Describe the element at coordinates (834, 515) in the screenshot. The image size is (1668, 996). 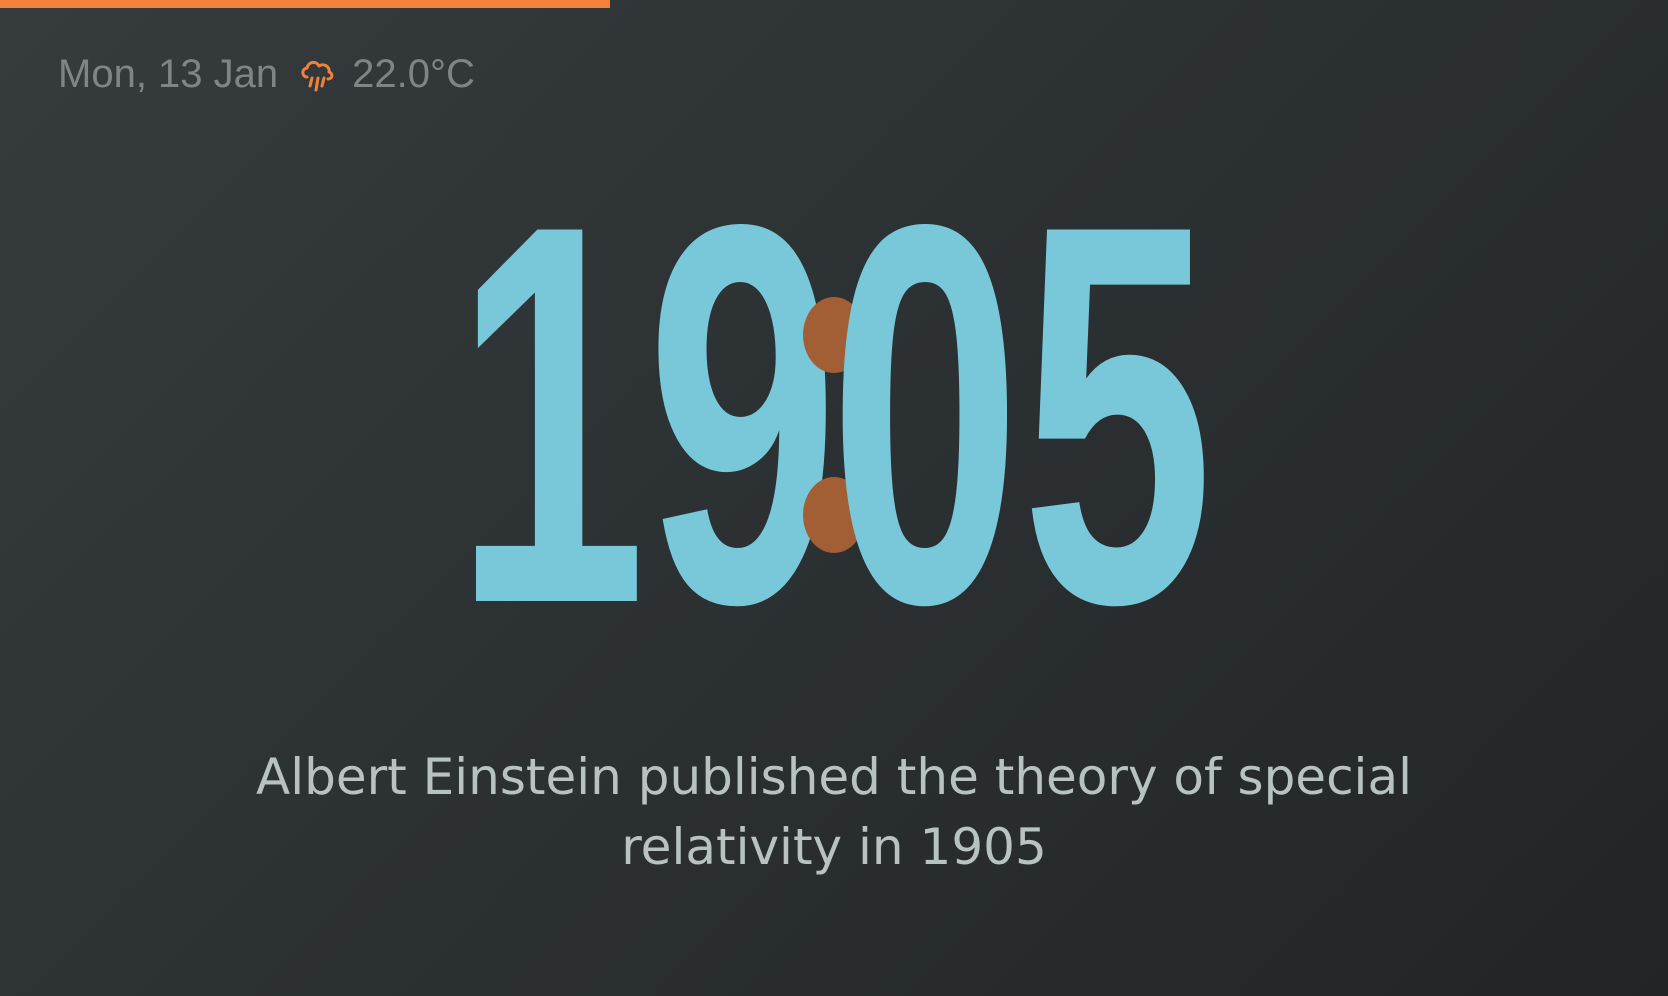
I see `colon-dot-bottom` at that location.